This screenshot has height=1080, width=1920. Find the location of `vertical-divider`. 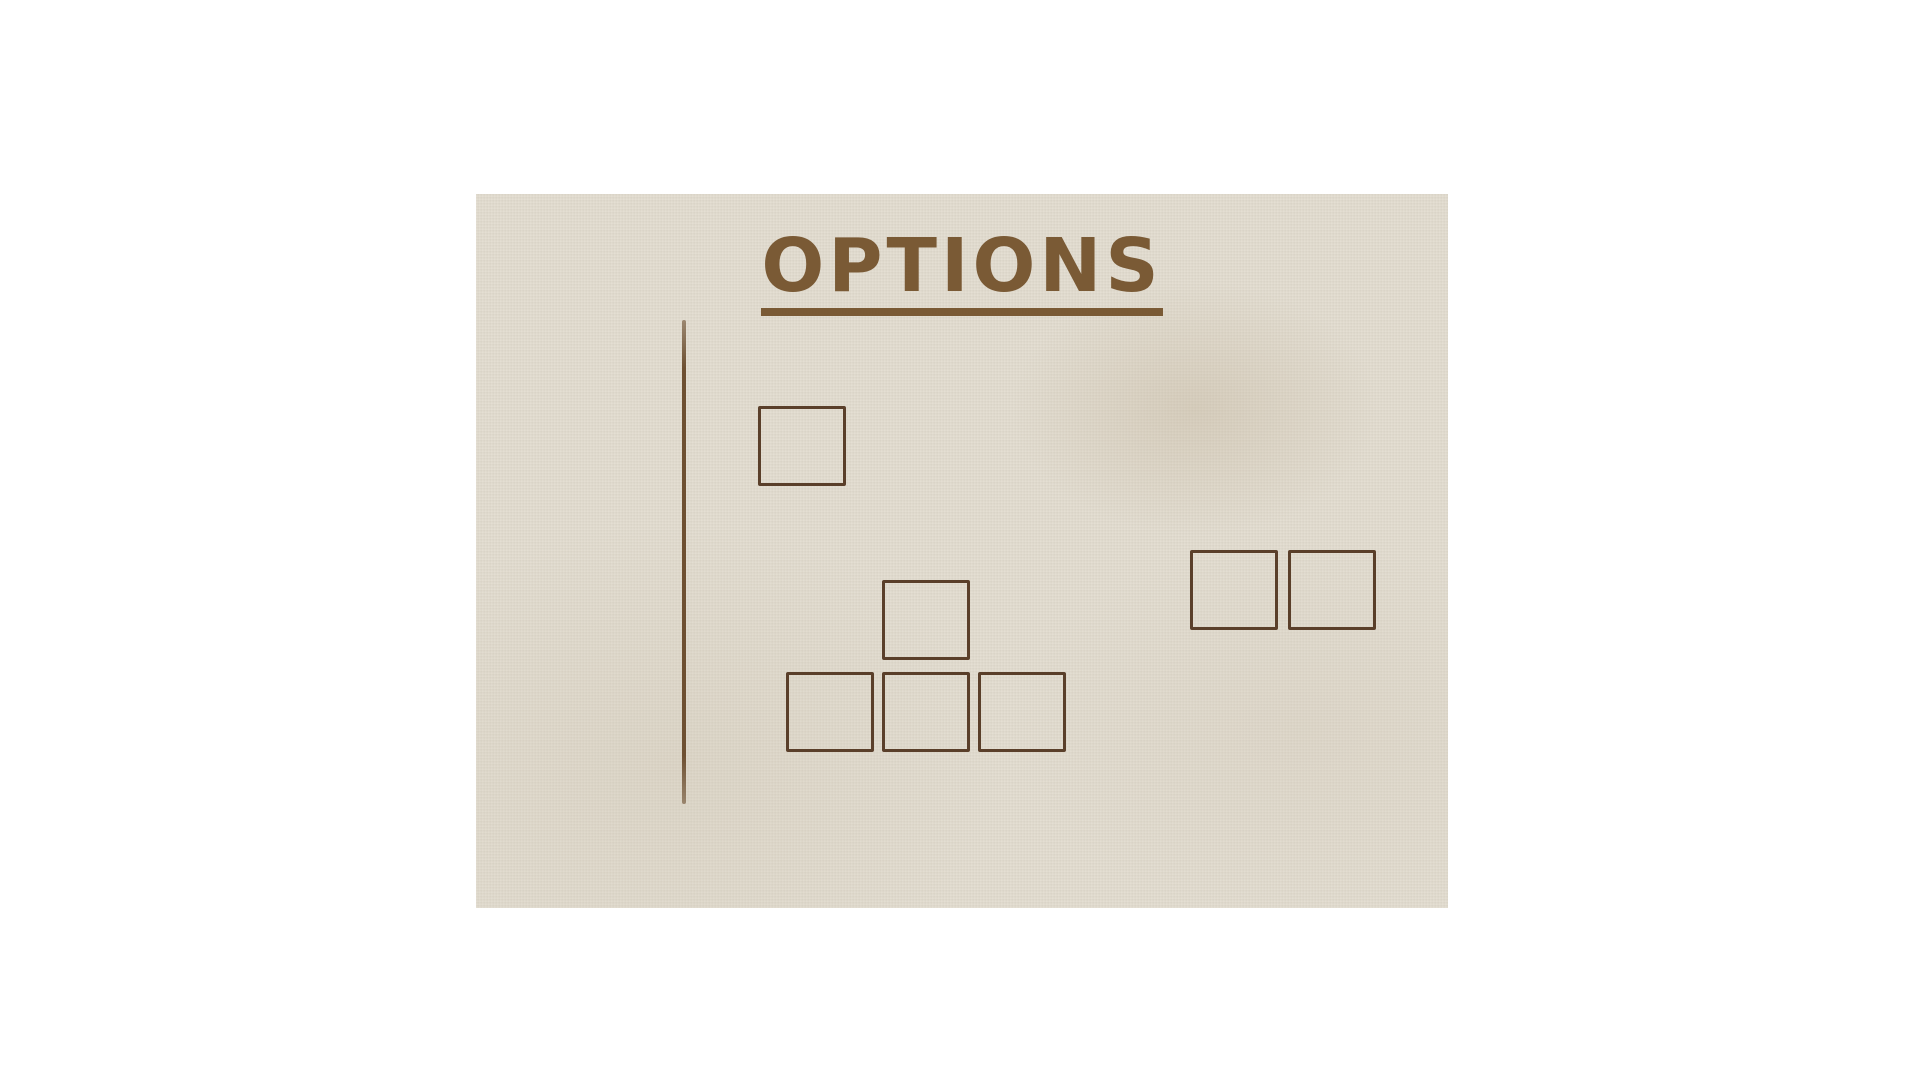

vertical-divider is located at coordinates (684, 562).